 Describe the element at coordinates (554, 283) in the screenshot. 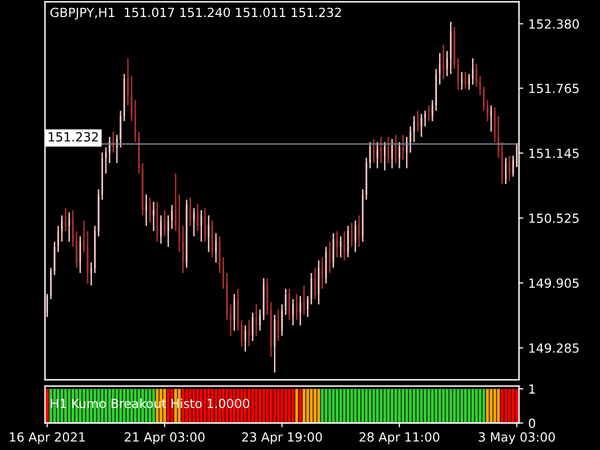

I see `y-tick-label: 149.905` at that location.